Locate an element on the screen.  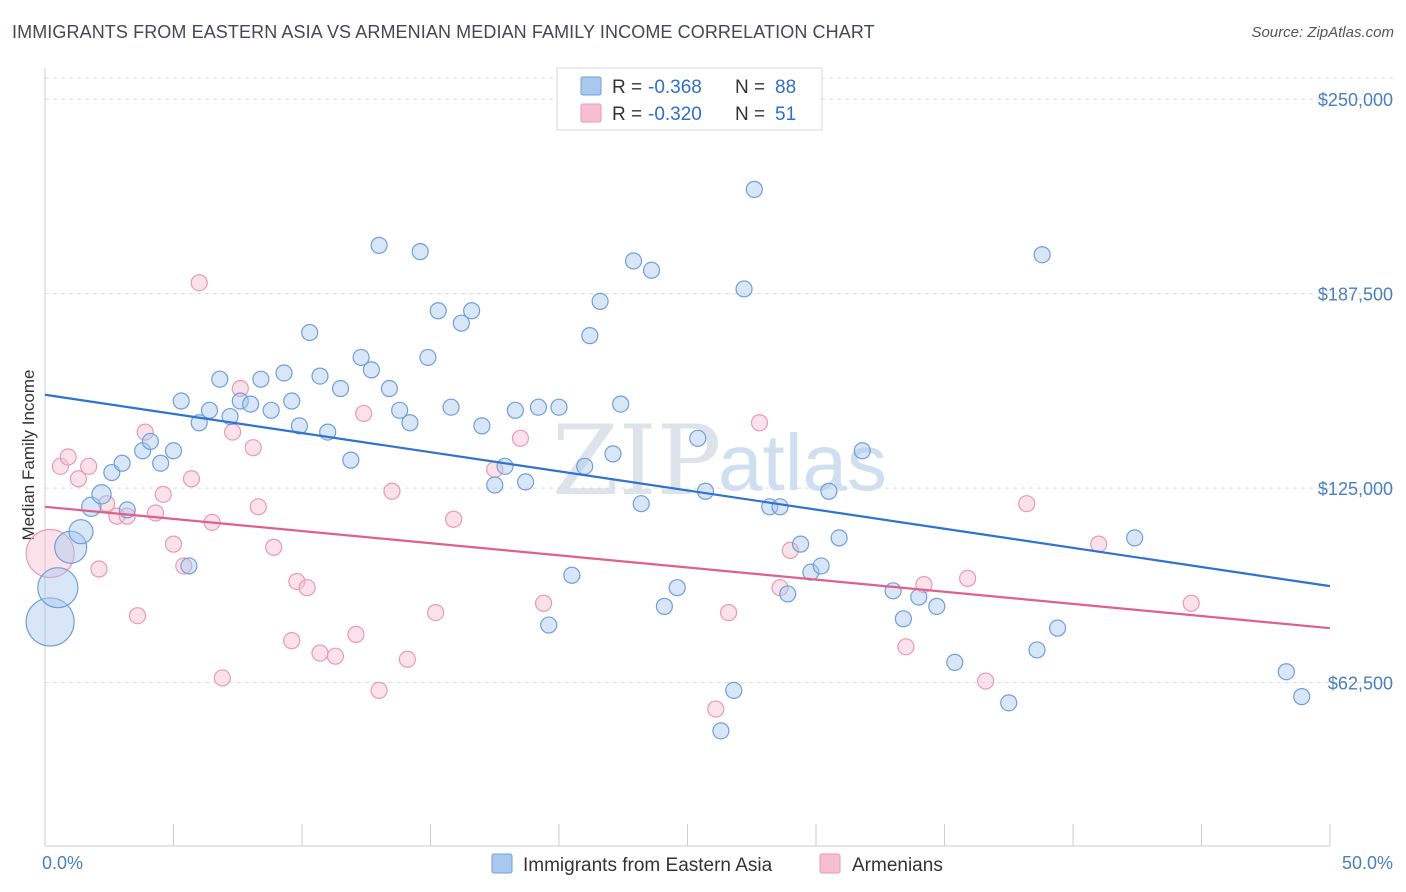
series-legend: Immigrants from Eastern Asia Armenians is located at coordinates (717, 864).